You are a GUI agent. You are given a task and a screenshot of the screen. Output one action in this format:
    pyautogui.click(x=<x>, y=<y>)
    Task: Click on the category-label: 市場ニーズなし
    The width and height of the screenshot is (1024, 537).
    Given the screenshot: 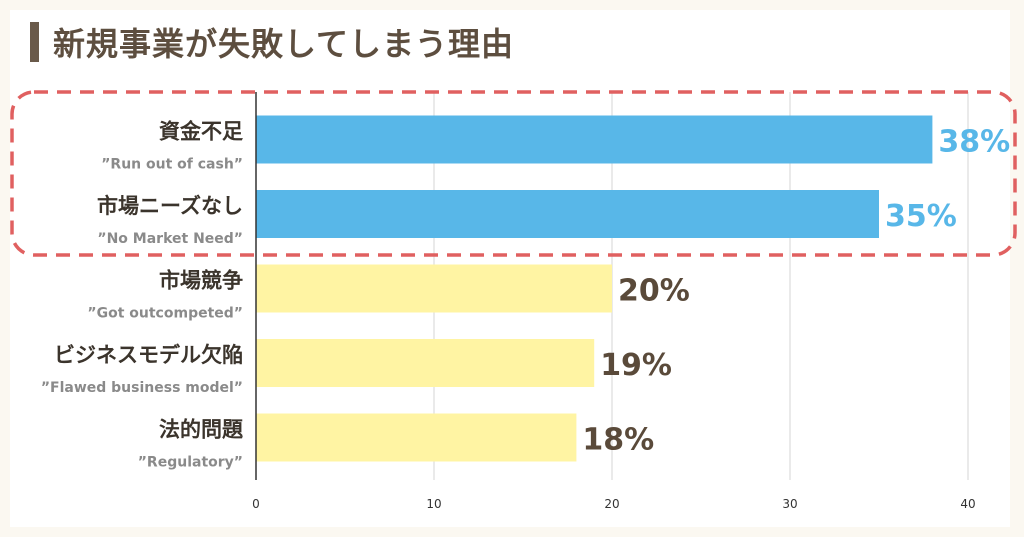 What is the action you would take?
    pyautogui.click(x=170, y=206)
    